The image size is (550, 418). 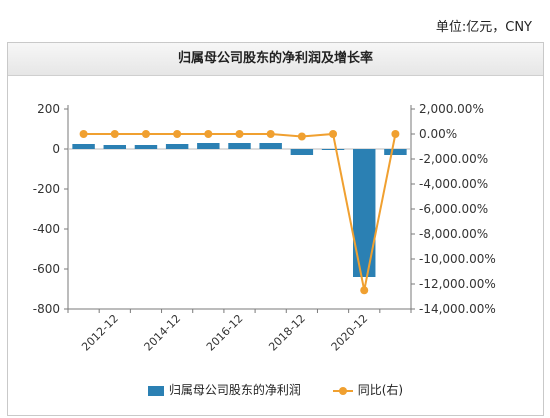 I want to click on y-left-tick-label: -200, so click(x=46, y=189).